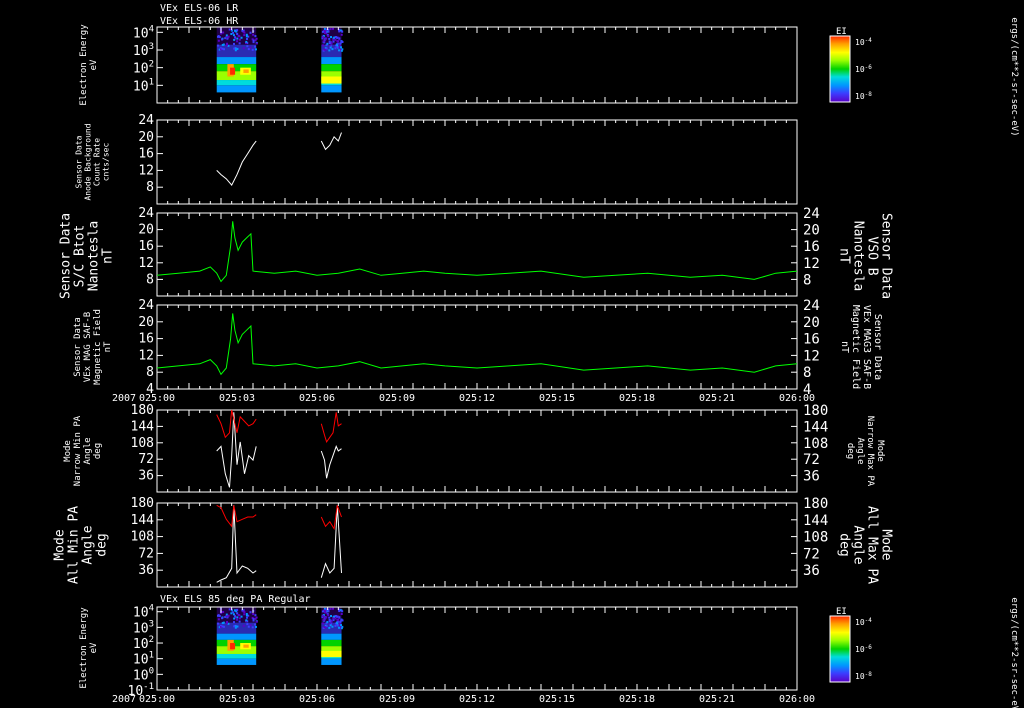 The image size is (1024, 708). What do you see at coordinates (855, 347) in the screenshot?
I see `panel-right-label: Magnetic Field` at bounding box center [855, 347].